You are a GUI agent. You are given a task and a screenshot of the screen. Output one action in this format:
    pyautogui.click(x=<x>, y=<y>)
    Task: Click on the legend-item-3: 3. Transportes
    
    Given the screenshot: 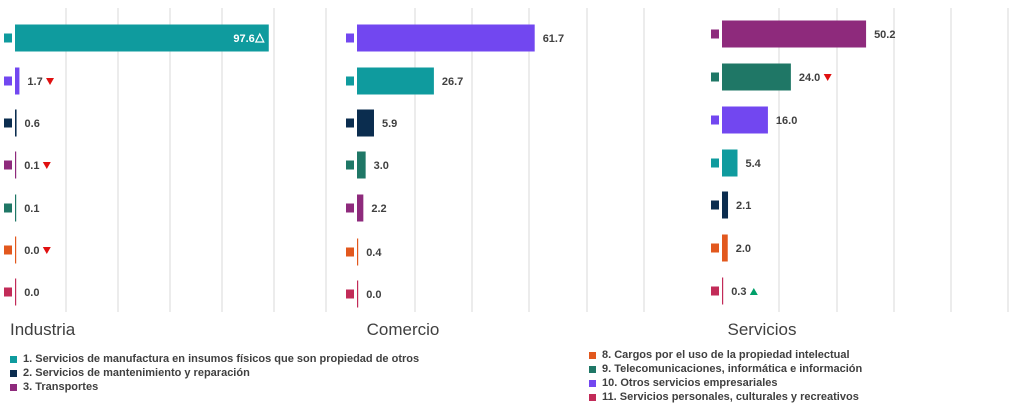 What is the action you would take?
    pyautogui.click(x=214, y=387)
    